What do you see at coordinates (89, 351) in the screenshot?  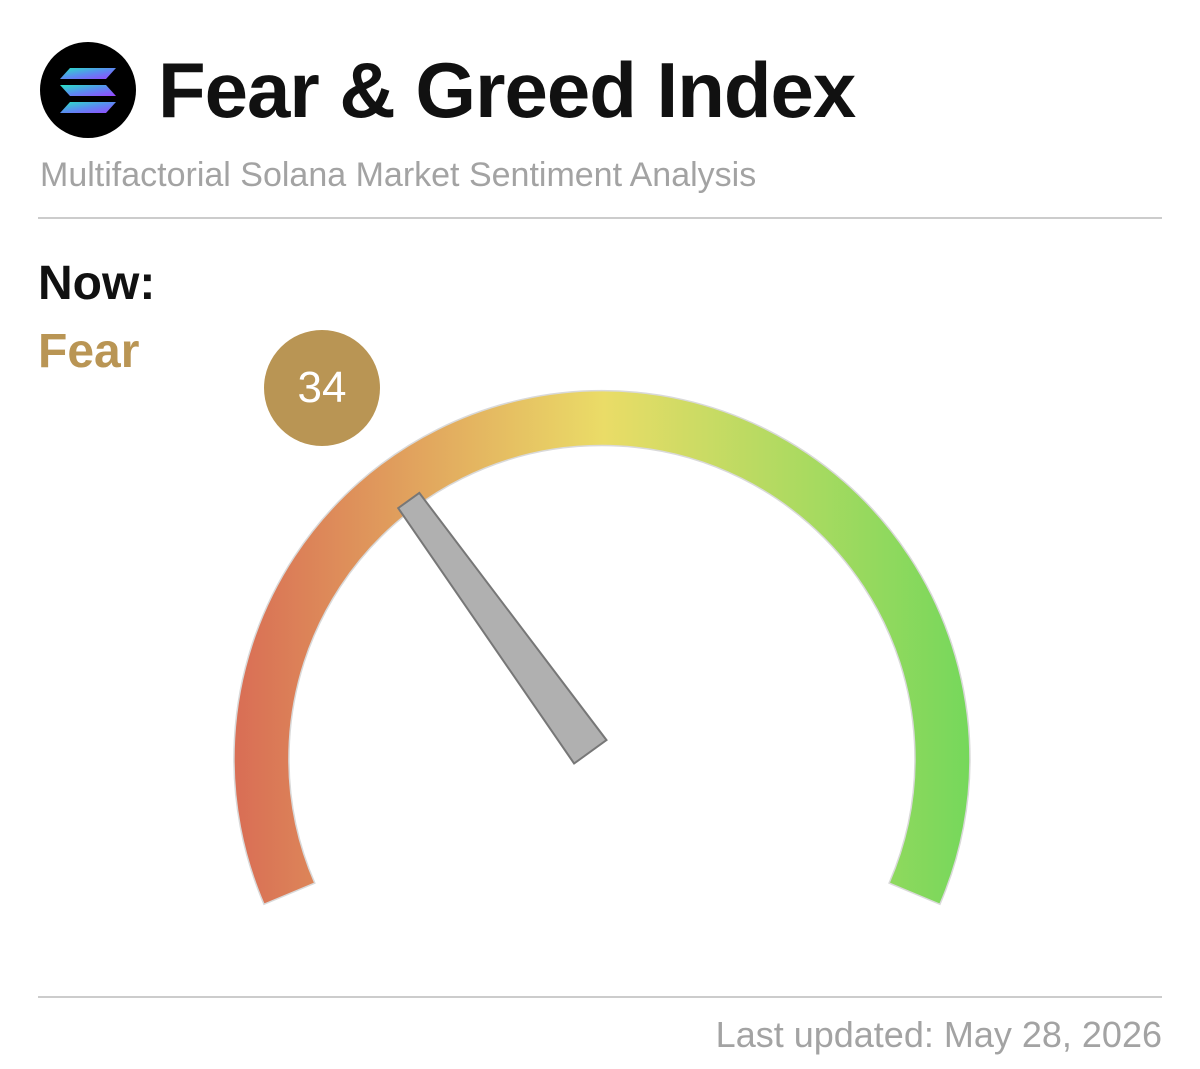 I see `sentiment-label: Fear` at bounding box center [89, 351].